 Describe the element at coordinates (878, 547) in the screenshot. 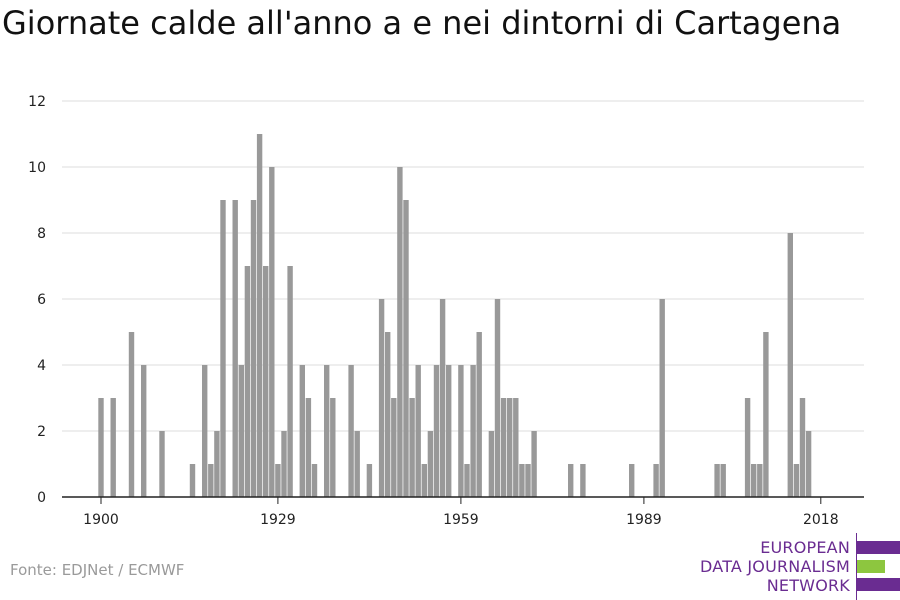

I see `logo-bar-top` at that location.